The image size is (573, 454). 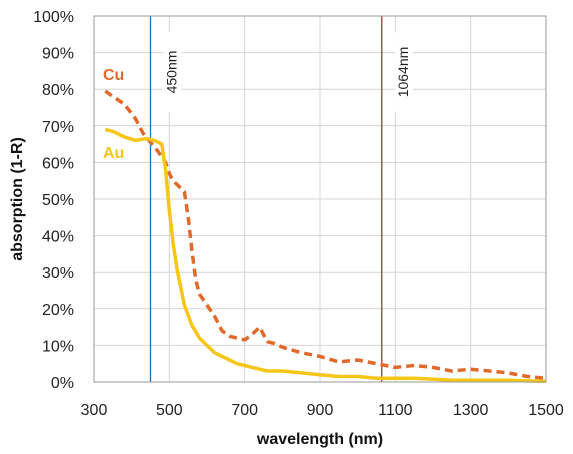 I want to click on series-label: Cu, so click(x=113, y=75).